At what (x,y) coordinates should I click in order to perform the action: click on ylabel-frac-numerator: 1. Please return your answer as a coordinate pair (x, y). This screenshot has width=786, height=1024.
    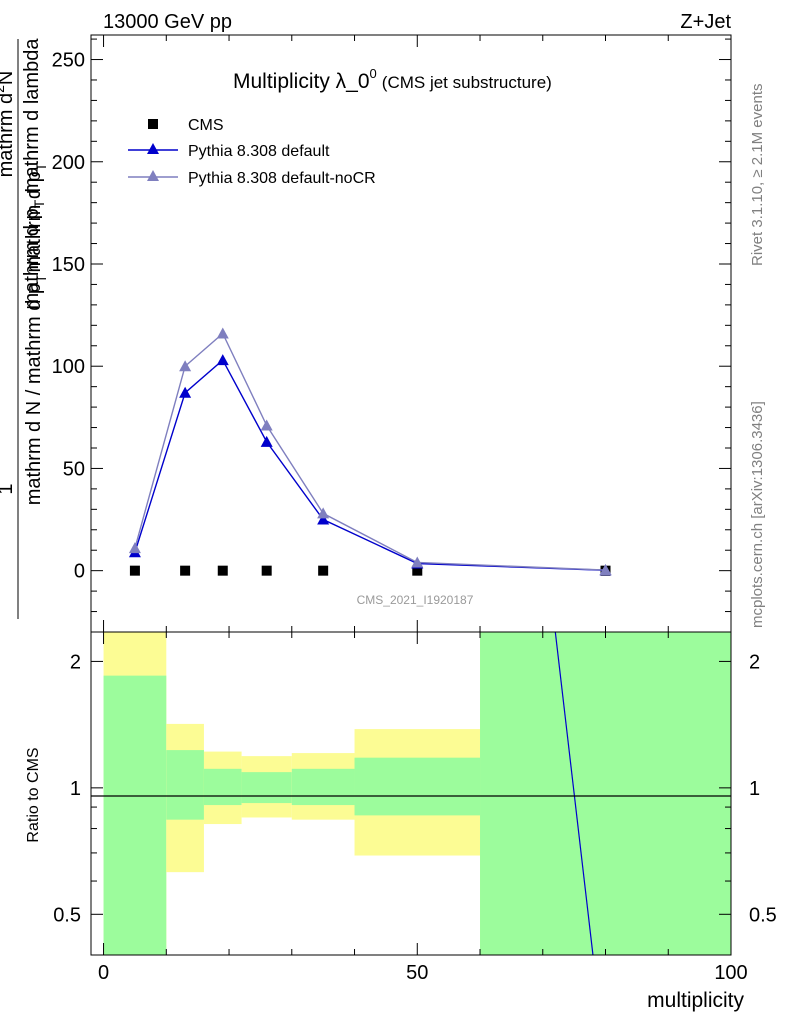
    Looking at the image, I should click on (8, 488).